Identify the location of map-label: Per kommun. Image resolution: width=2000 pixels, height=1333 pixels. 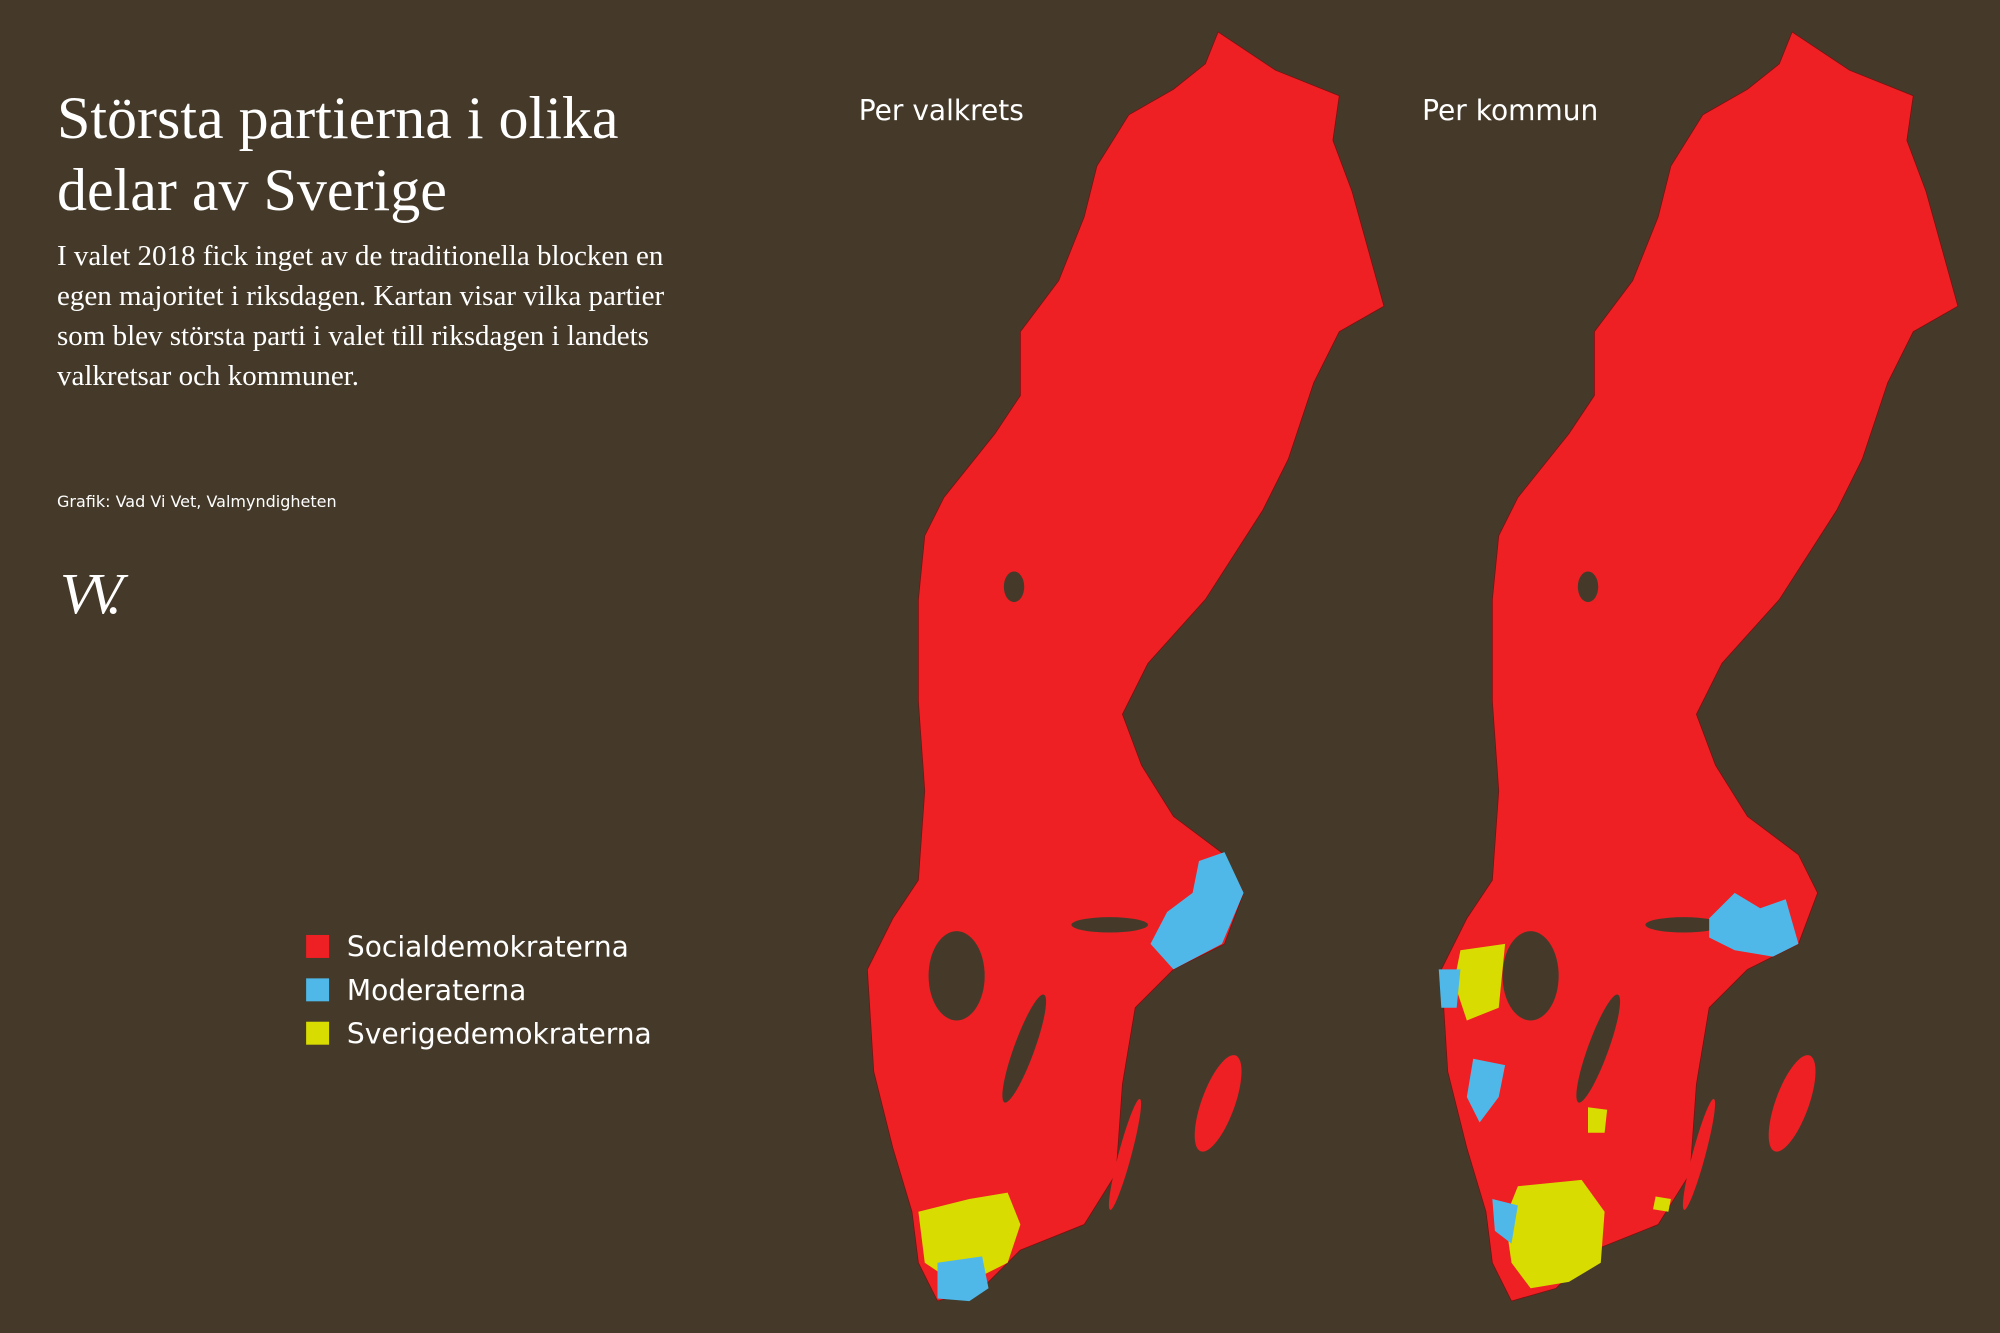
(1510, 110).